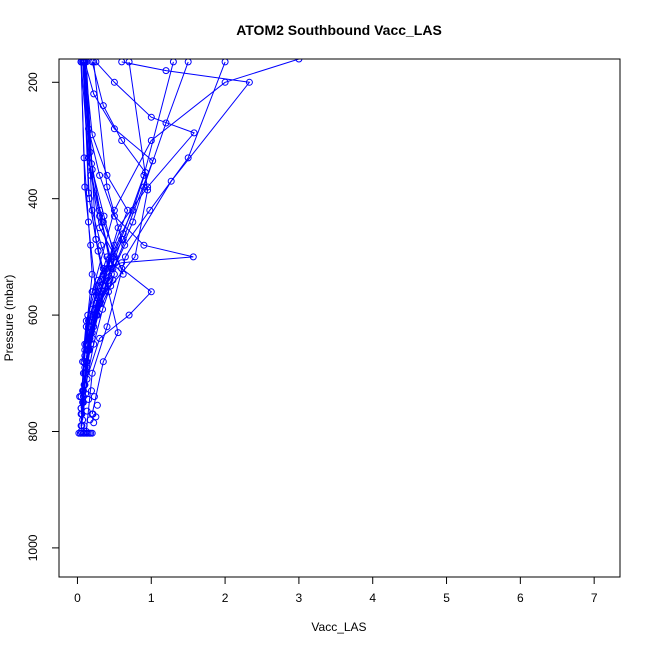 This screenshot has width=650, height=650. I want to click on x-tick-label: 5, so click(446, 598).